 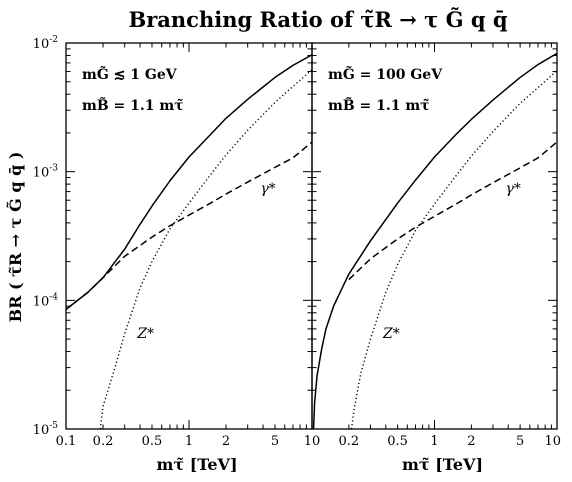 I want to click on x-tick-label: 0.1, so click(x=66, y=441).